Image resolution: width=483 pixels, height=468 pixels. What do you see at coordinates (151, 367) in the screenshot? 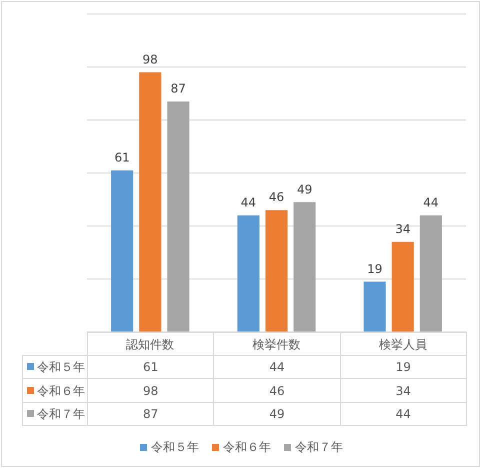
I see `data-label: 61` at bounding box center [151, 367].